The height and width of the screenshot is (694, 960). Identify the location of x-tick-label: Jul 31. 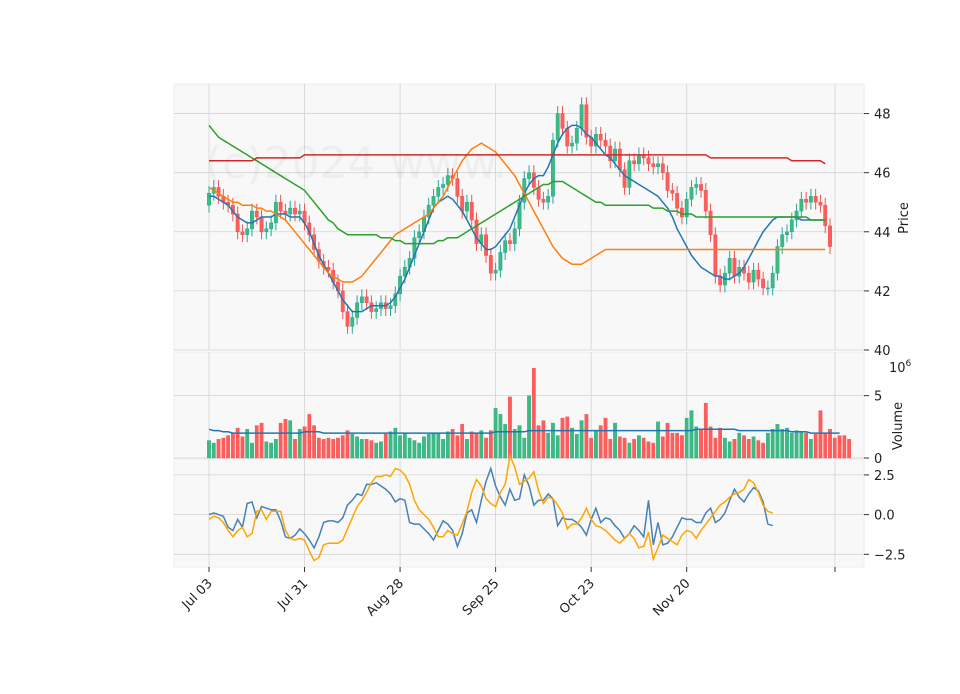
(292, 594).